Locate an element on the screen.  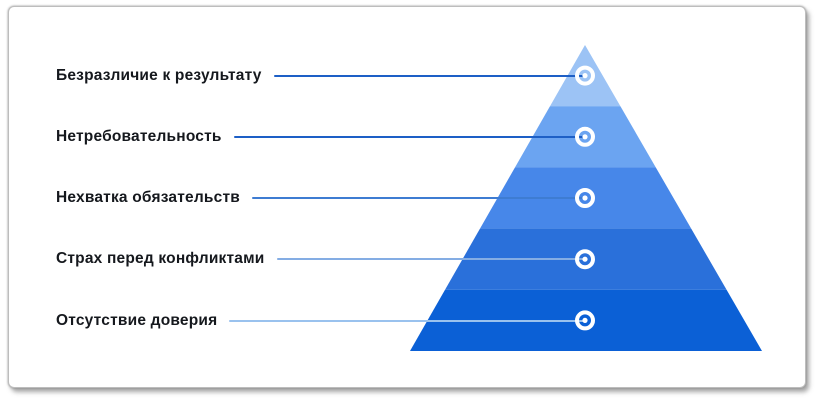
level-label: Нетребовательность is located at coordinates (139, 136).